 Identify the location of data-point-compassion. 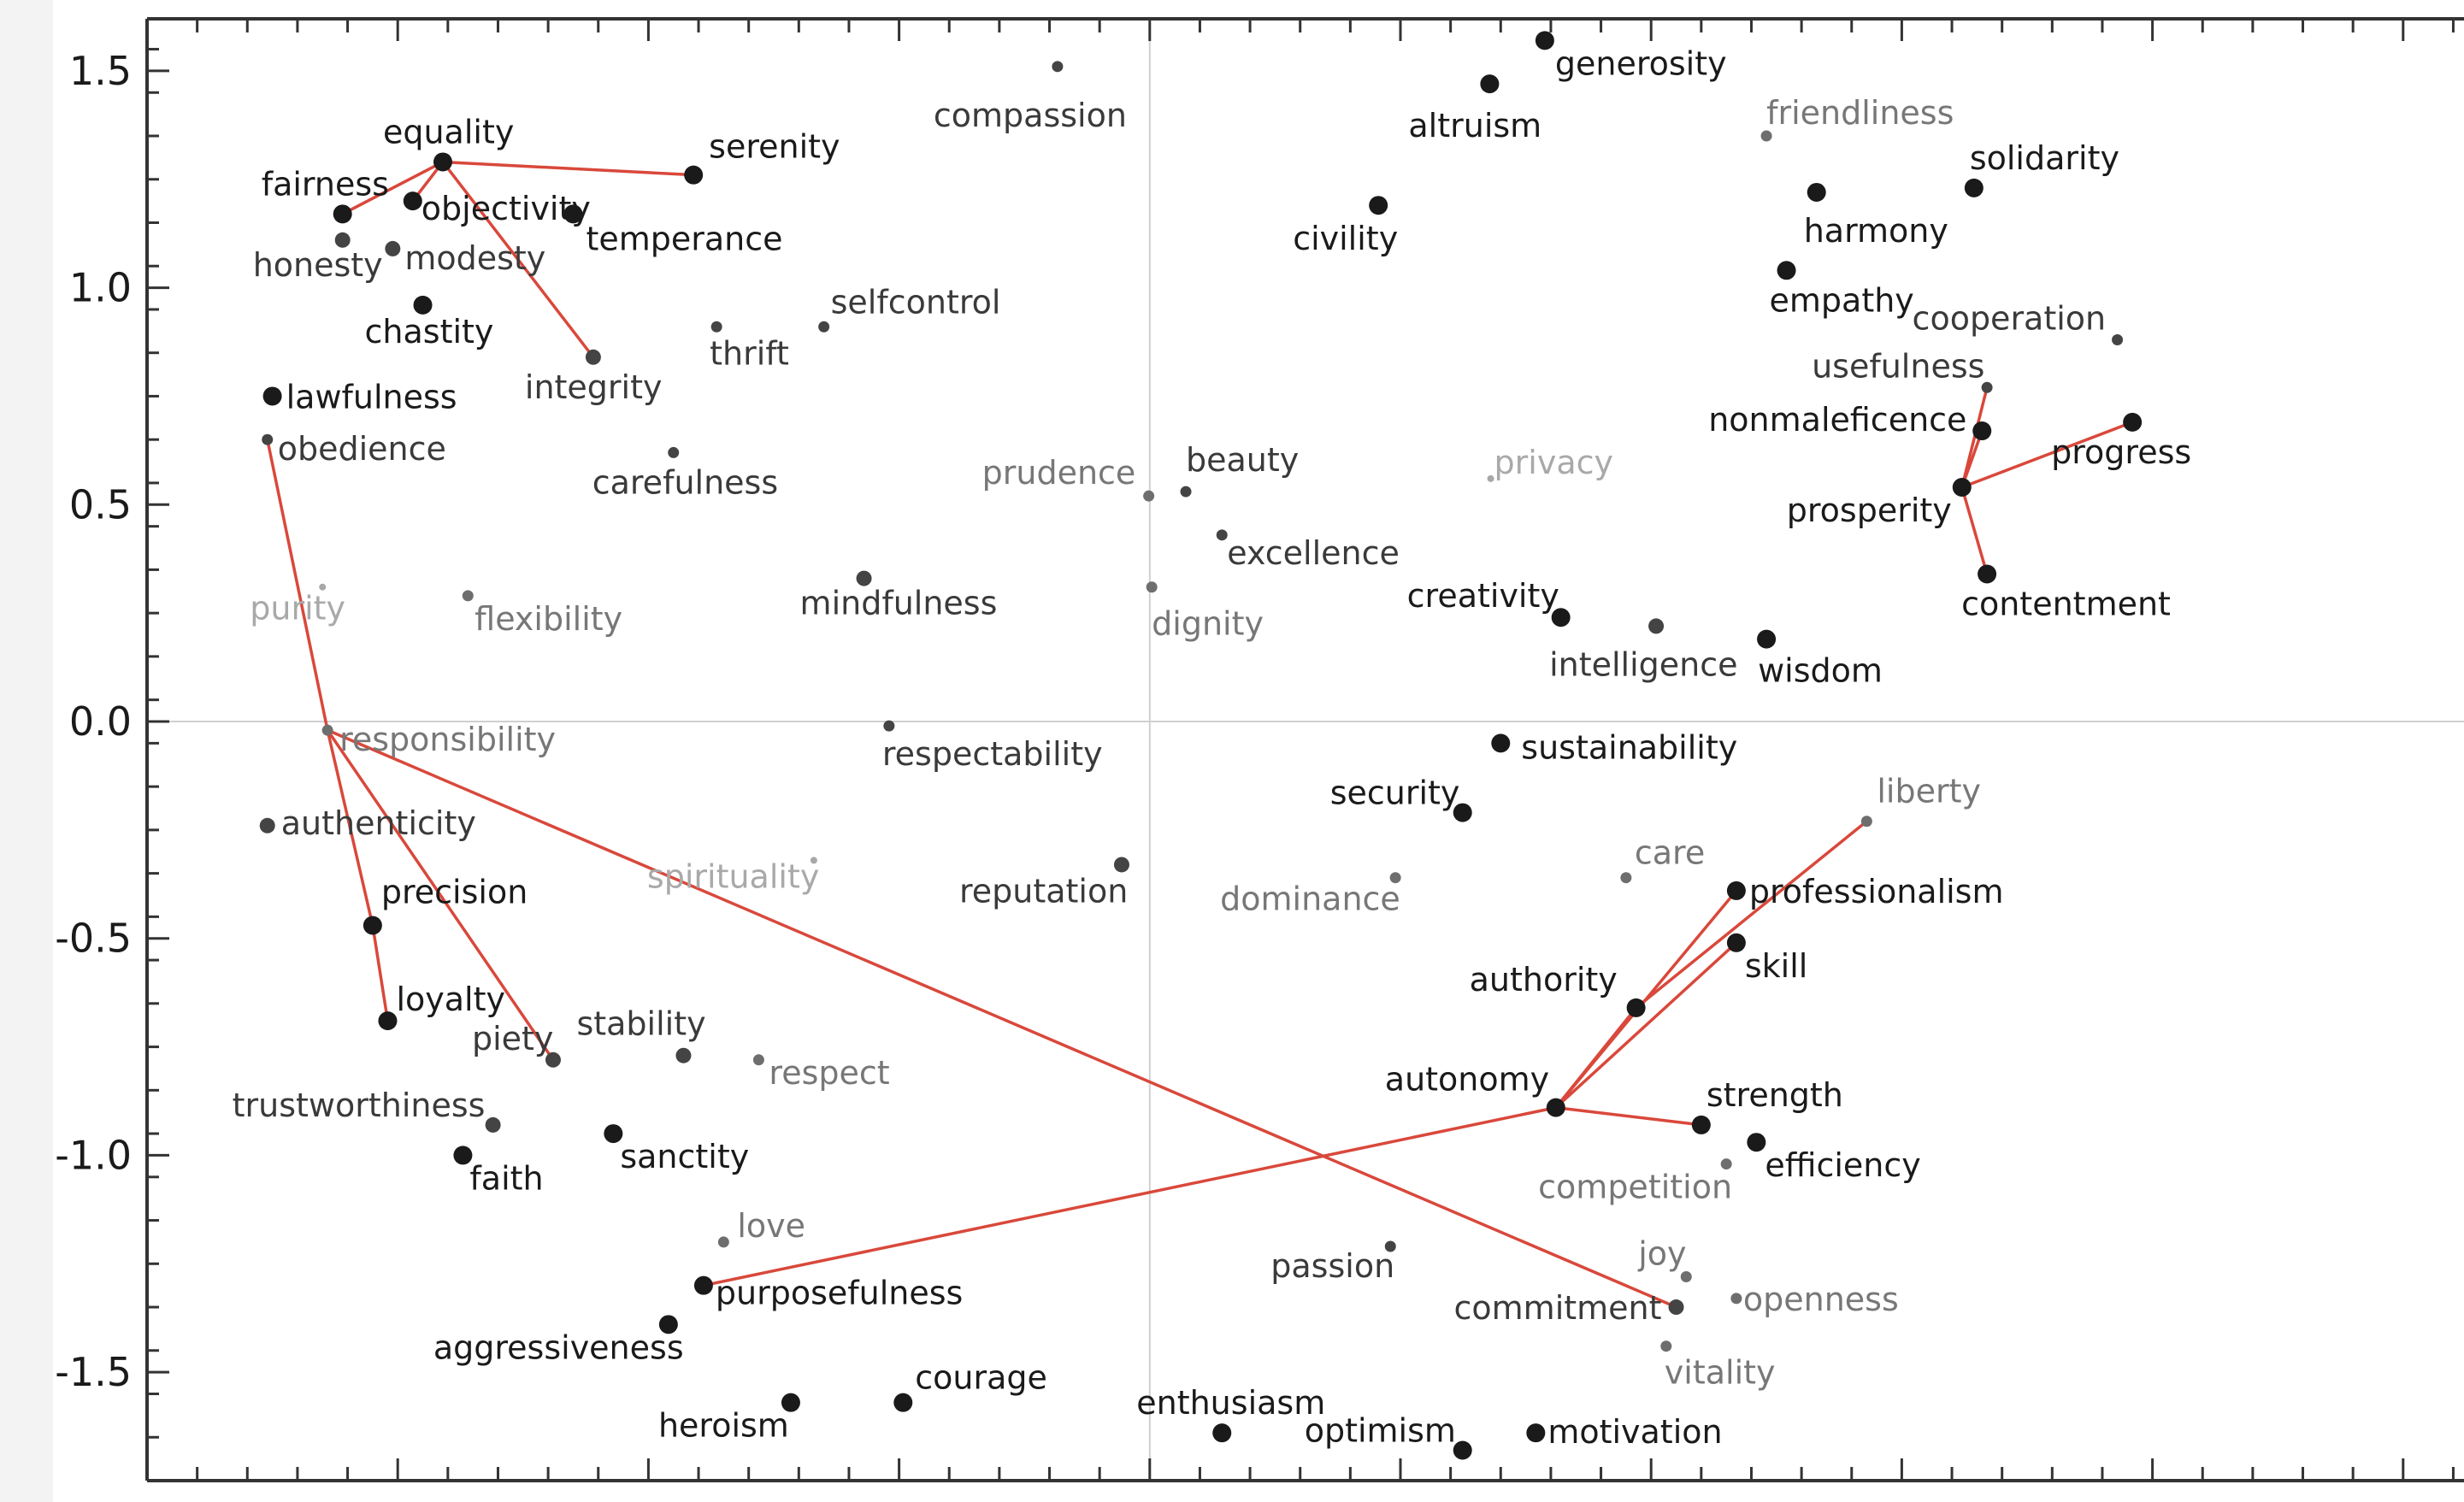
(1058, 67).